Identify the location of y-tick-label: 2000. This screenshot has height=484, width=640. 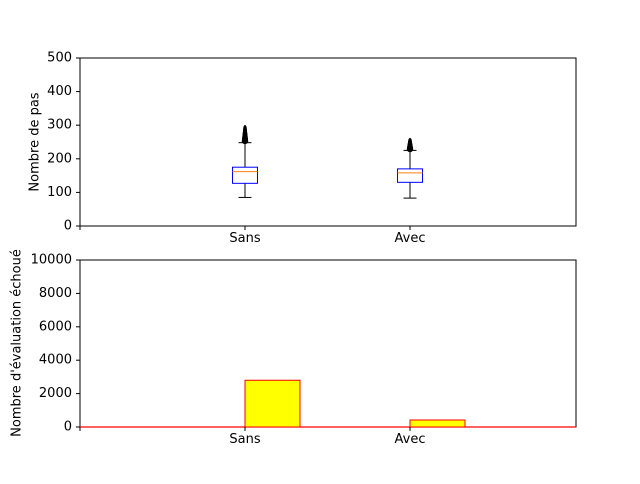
(55, 393).